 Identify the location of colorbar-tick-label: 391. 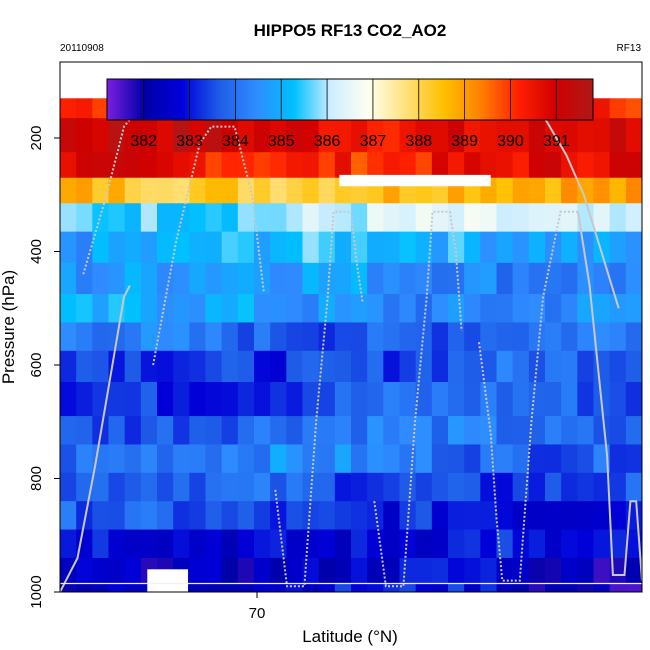
(556, 141).